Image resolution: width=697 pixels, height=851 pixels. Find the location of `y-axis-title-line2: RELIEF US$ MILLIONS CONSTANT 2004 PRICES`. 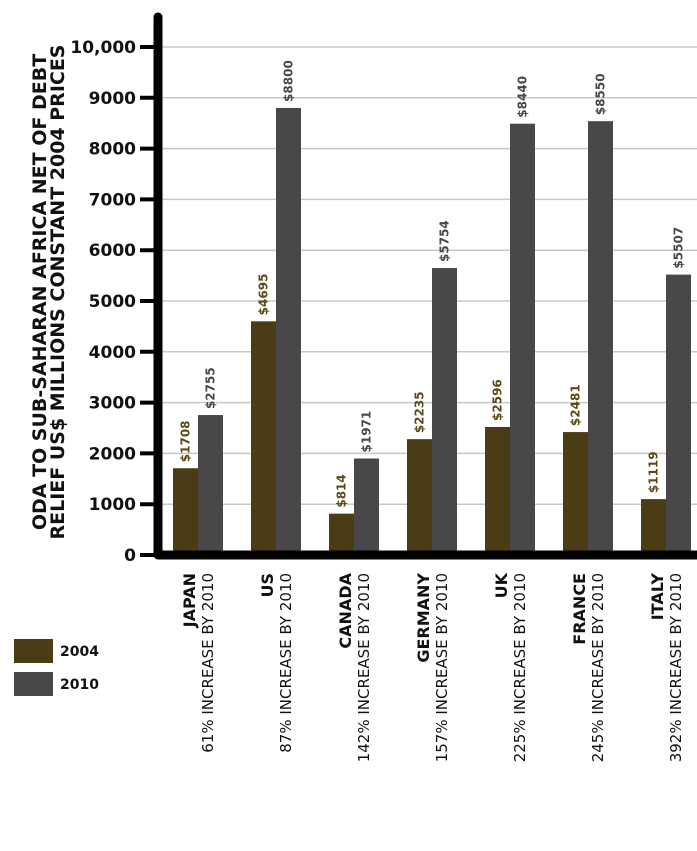

y-axis-title-line2: RELIEF US$ MILLIONS CONSTANT 2004 PRICES is located at coordinates (58, 292).